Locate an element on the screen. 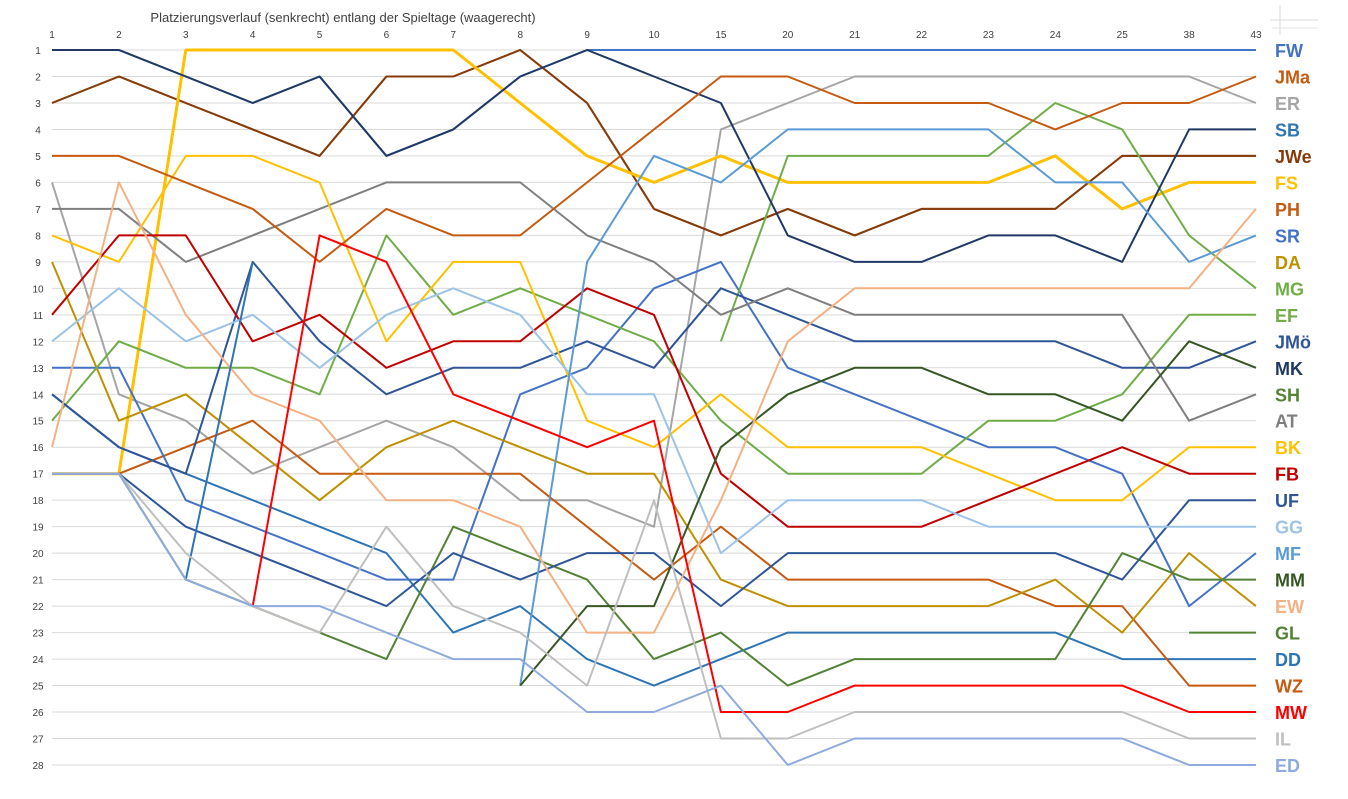 The image size is (1348, 799). legend-entry-MK: MK is located at coordinates (1289, 369).